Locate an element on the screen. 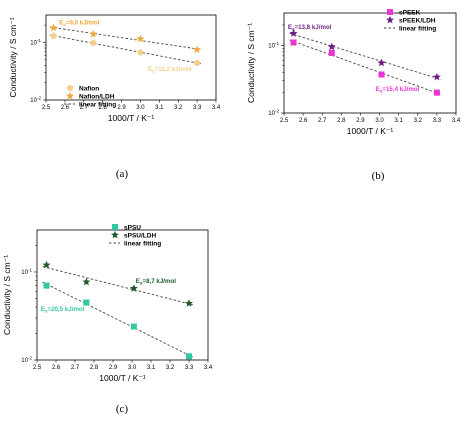  panel-label: (c) is located at coordinates (122, 409).